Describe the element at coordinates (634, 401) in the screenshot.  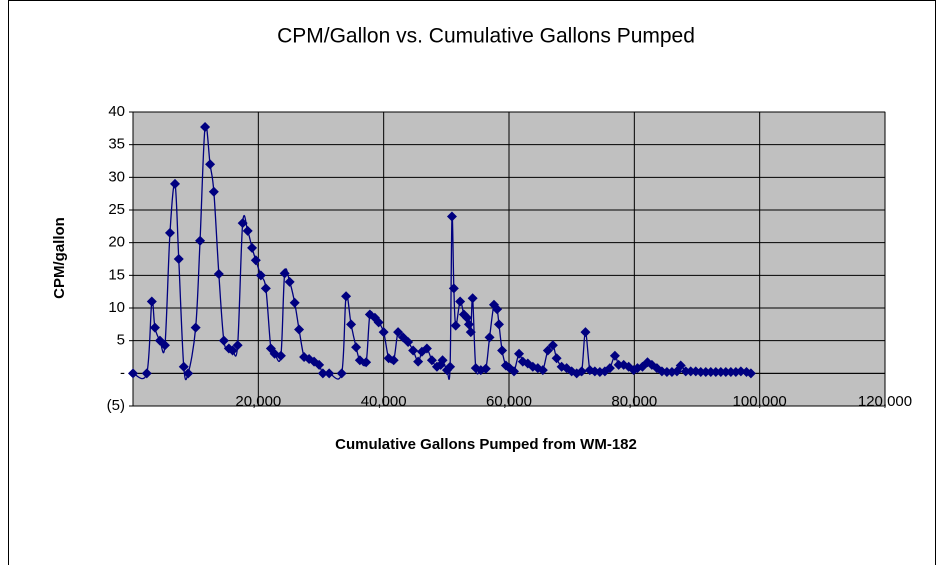
I see `x-tick-label: 80,000` at that location.